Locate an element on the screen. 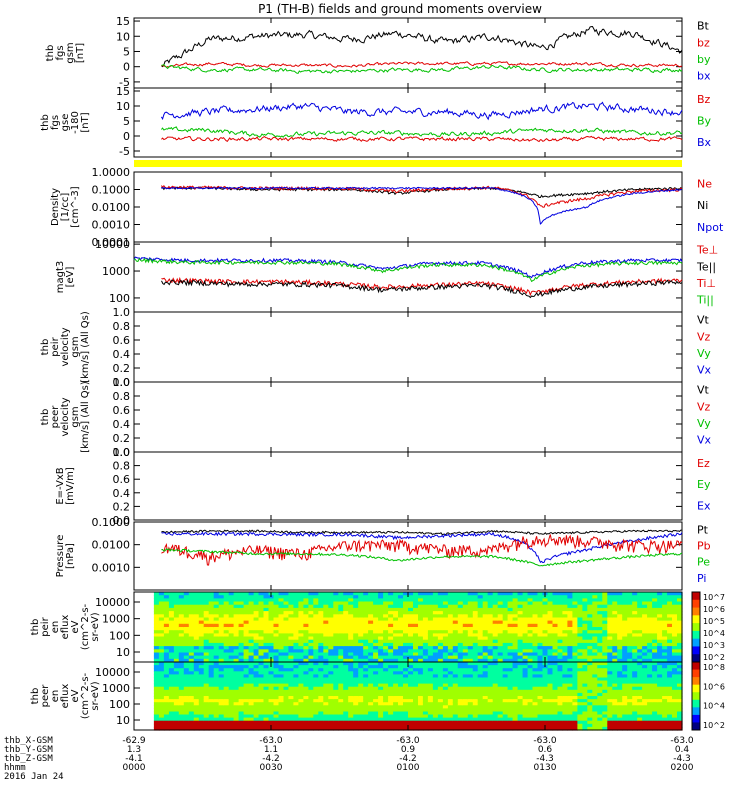 The image size is (750, 804). panel-1-series-bz is located at coordinates (421, 138).